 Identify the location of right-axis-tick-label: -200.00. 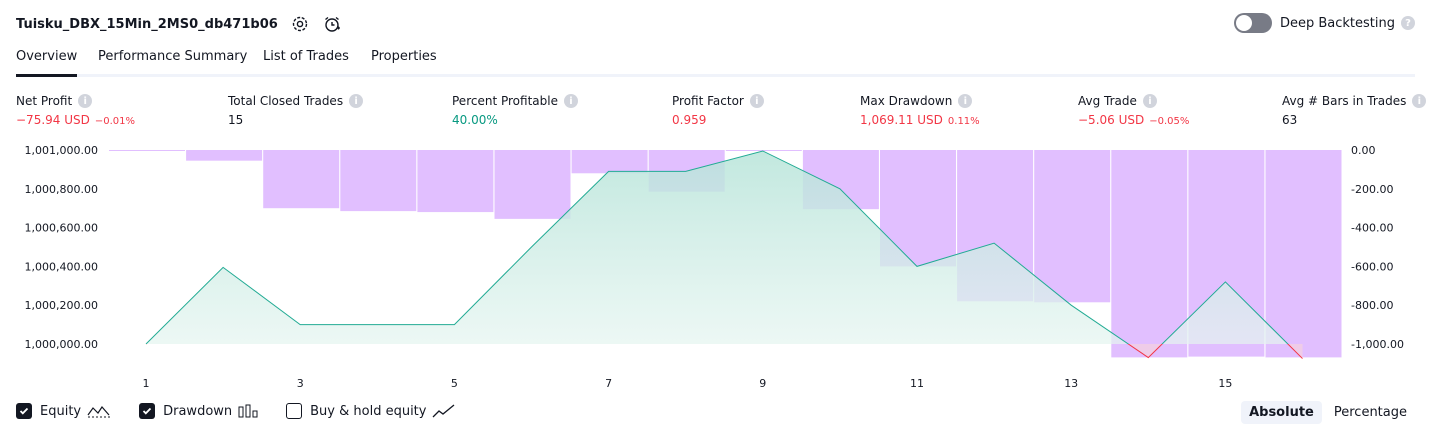
(1372, 189).